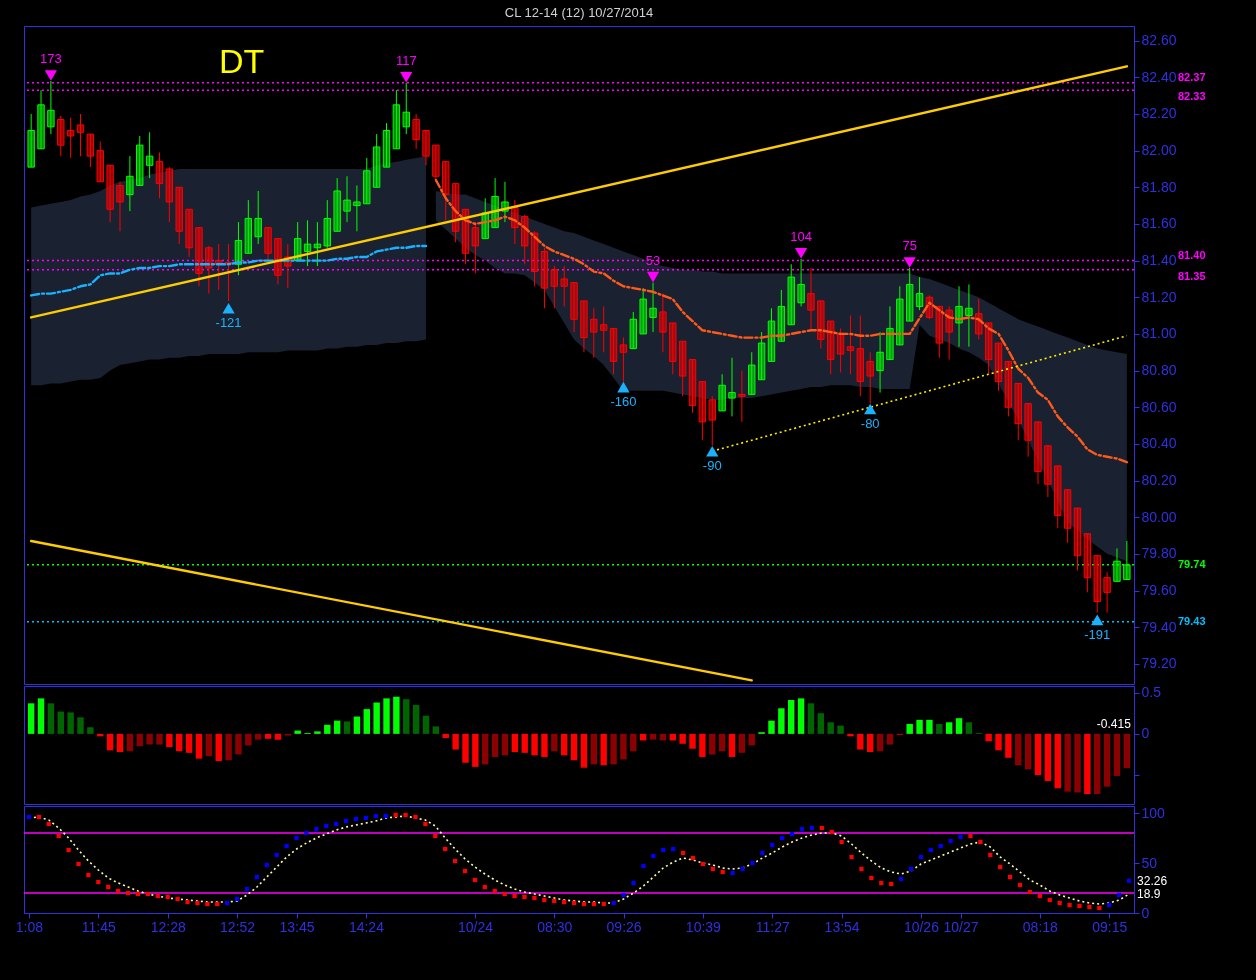  Describe the element at coordinates (1192, 620) in the screenshot. I see `ref-line-label: 79.43` at that location.